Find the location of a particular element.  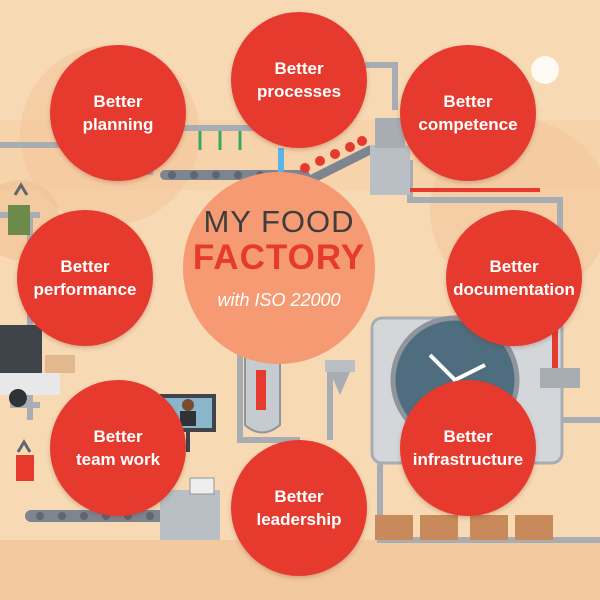

title-line-2: FACTORY is located at coordinates (279, 257).